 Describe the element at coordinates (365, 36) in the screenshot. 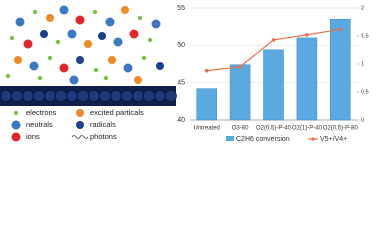

I see `y2-tick-label: 1.5` at that location.